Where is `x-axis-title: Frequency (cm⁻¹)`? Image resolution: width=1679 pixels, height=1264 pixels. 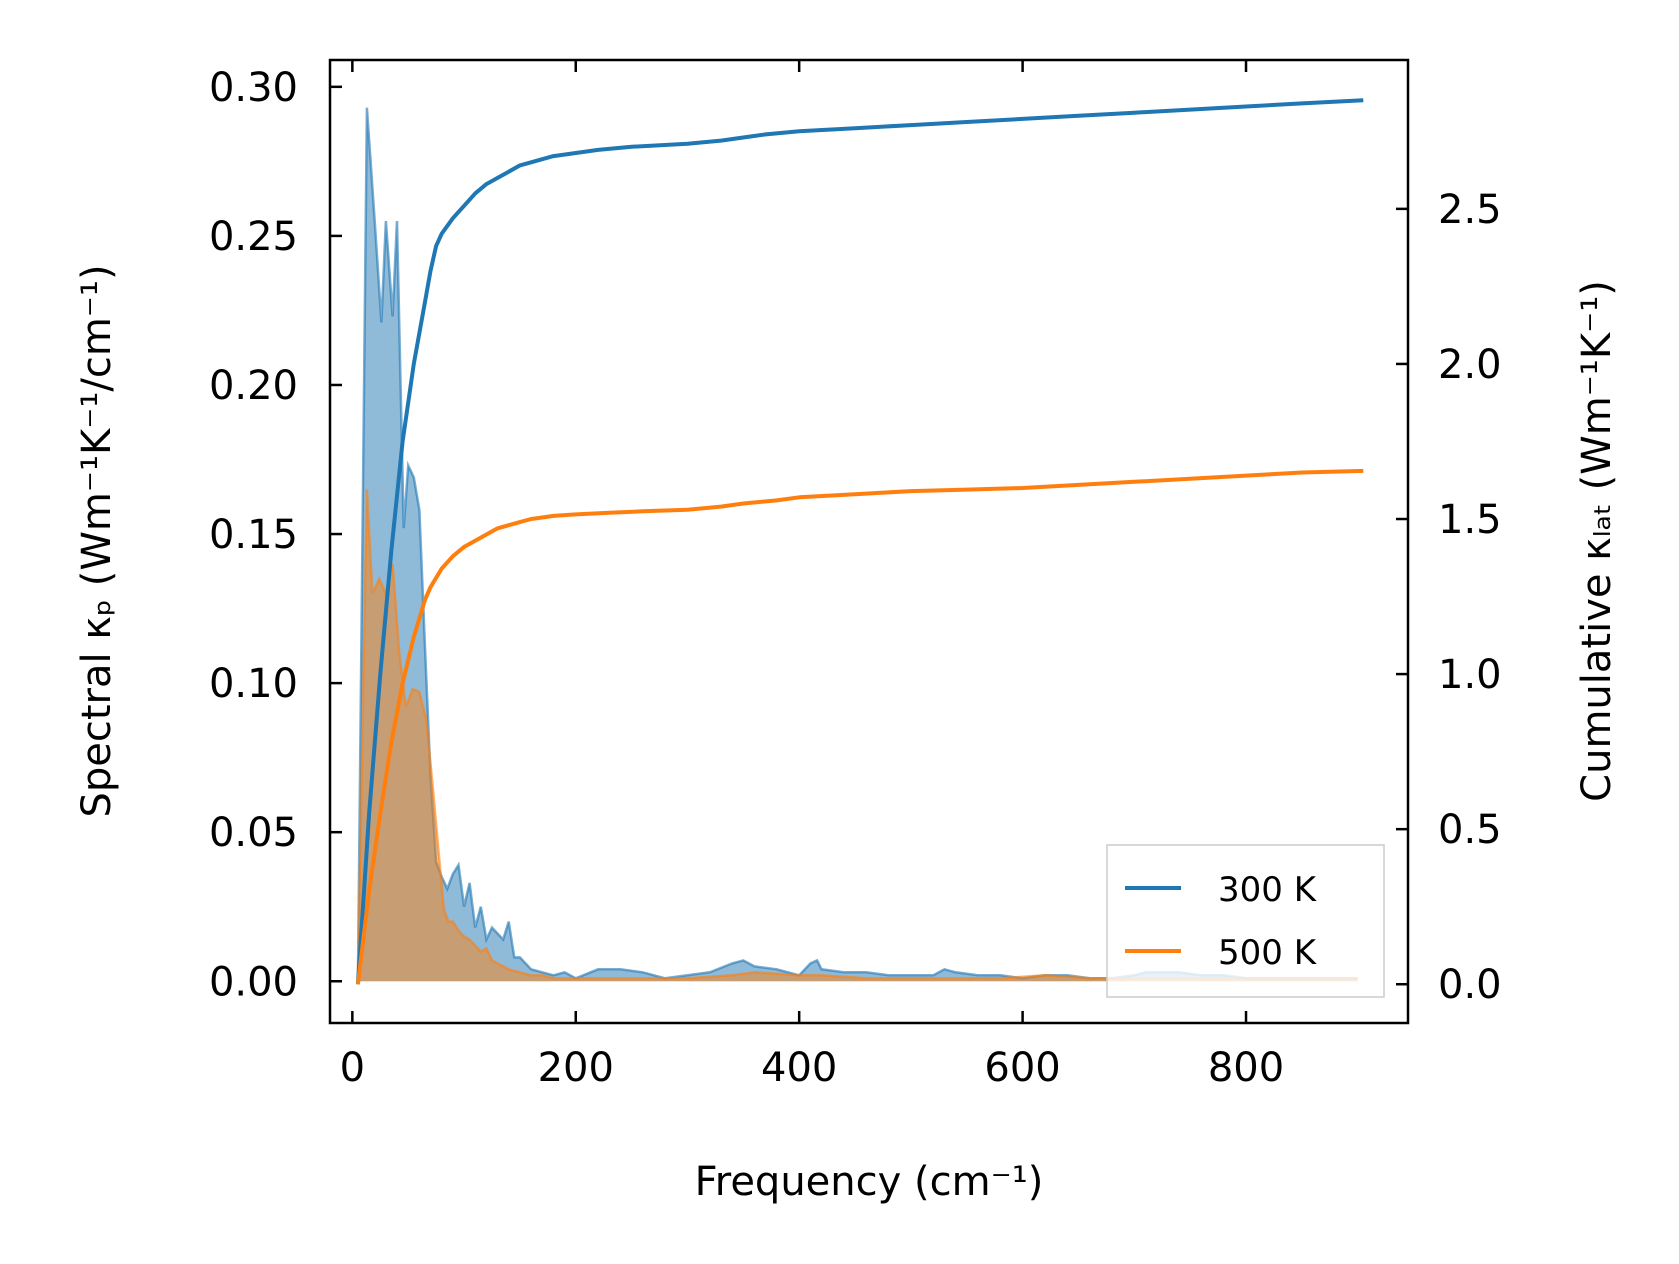
x-axis-title: Frequency (cm⁻¹) is located at coordinates (869, 1182).